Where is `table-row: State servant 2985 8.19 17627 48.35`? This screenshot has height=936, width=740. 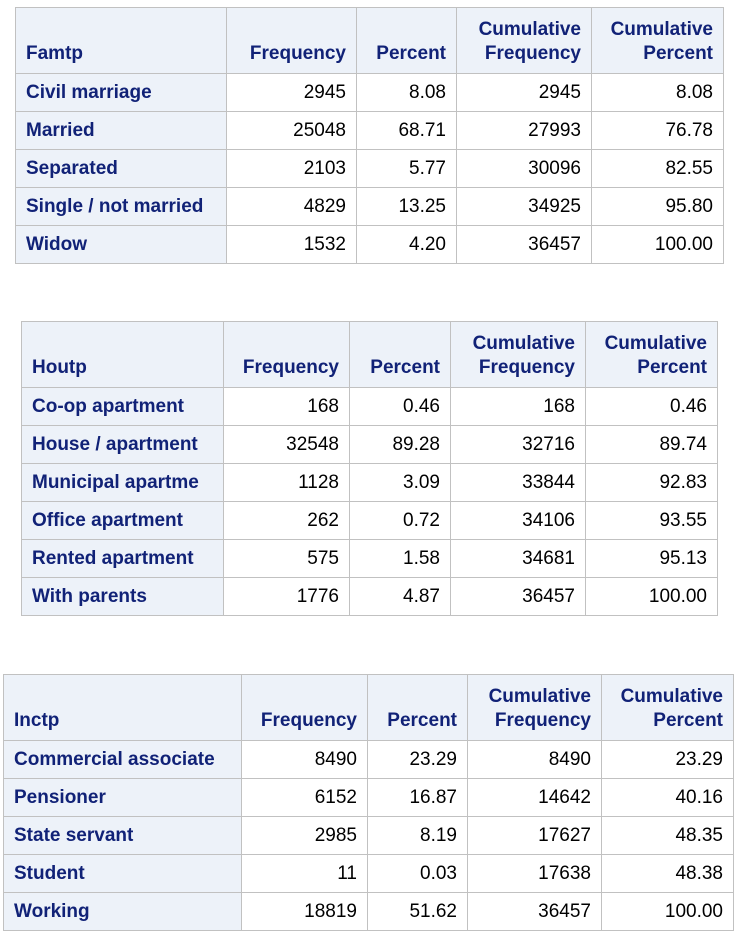
table-row: State servant 2985 8.19 17627 48.35 is located at coordinates (368, 835).